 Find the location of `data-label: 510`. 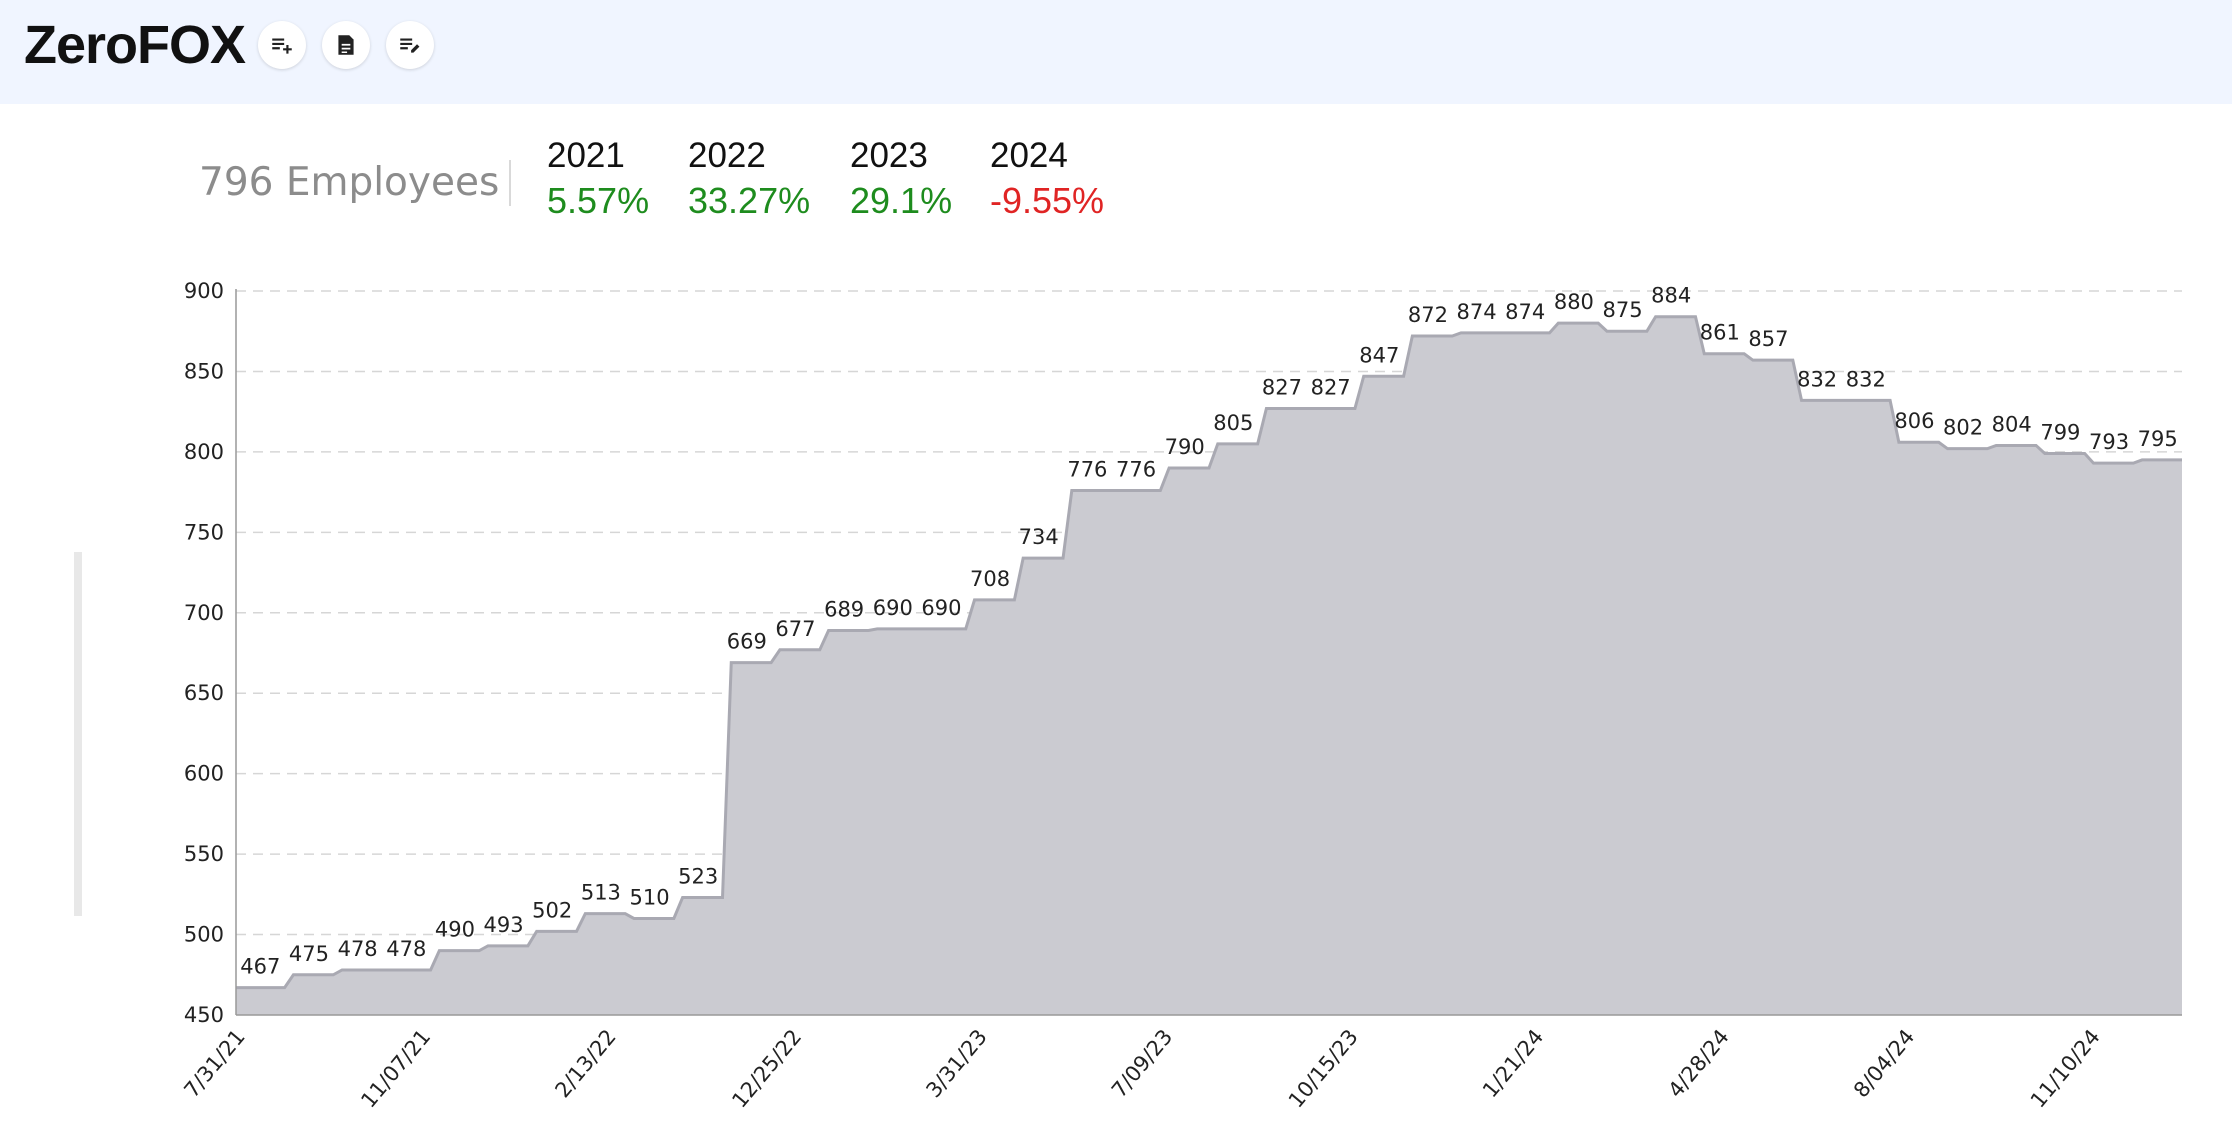

data-label: 510 is located at coordinates (649, 897).